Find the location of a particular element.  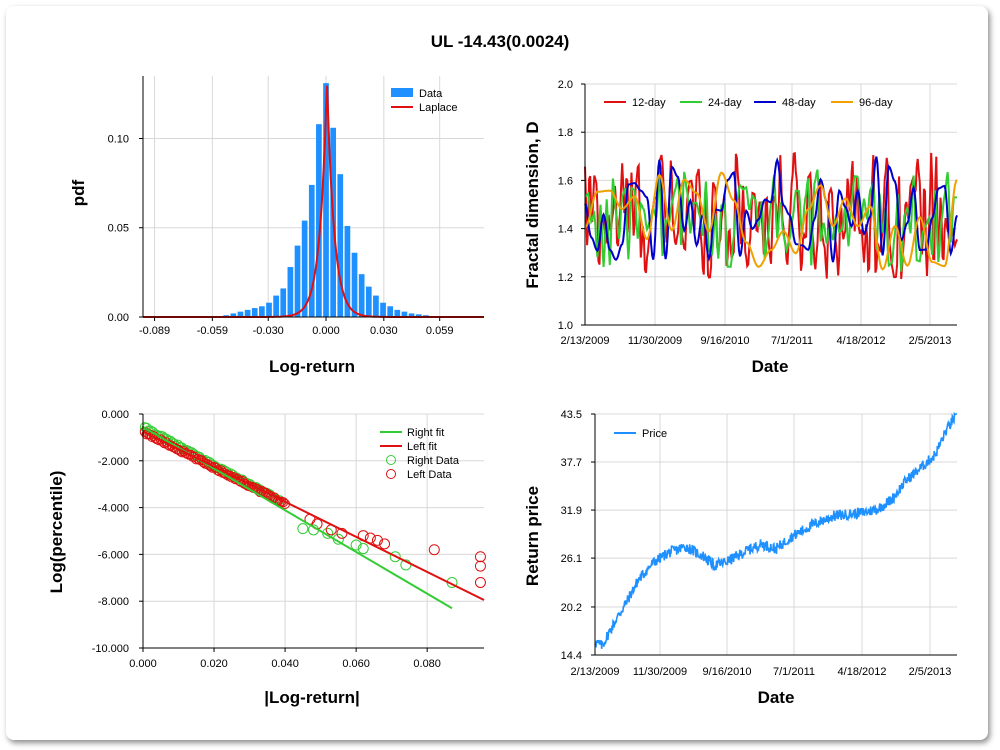

tail-y-tick-label: -10.000 is located at coordinates (110, 649).